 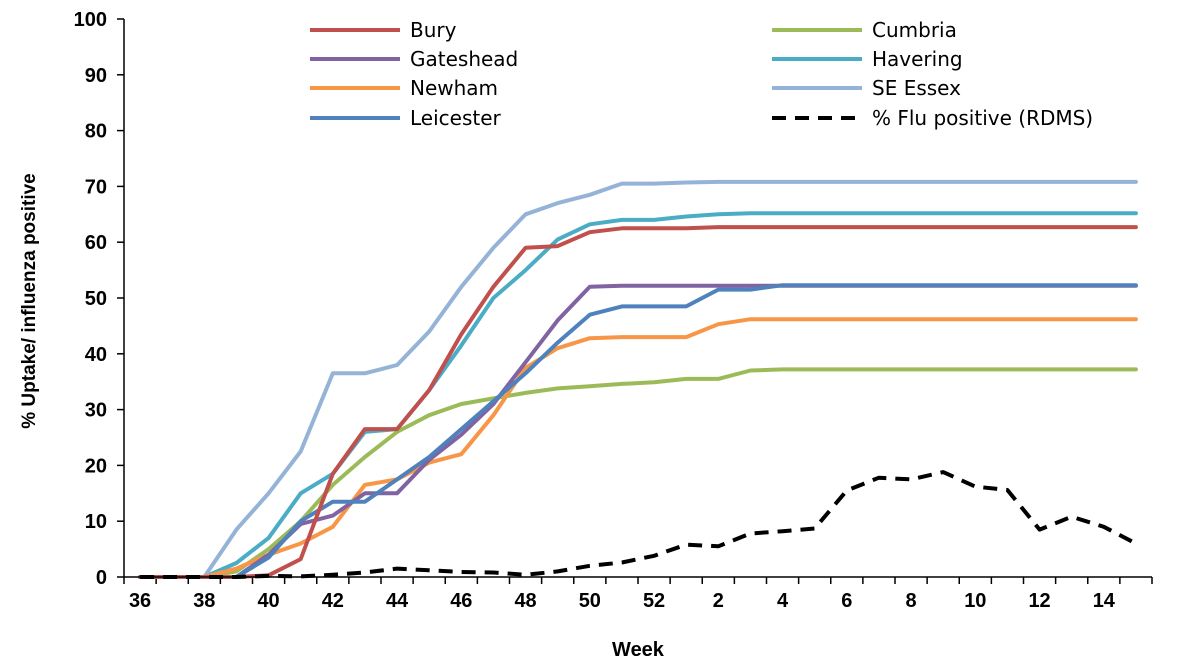 I want to click on legend-label: Leicester, so click(x=456, y=118).